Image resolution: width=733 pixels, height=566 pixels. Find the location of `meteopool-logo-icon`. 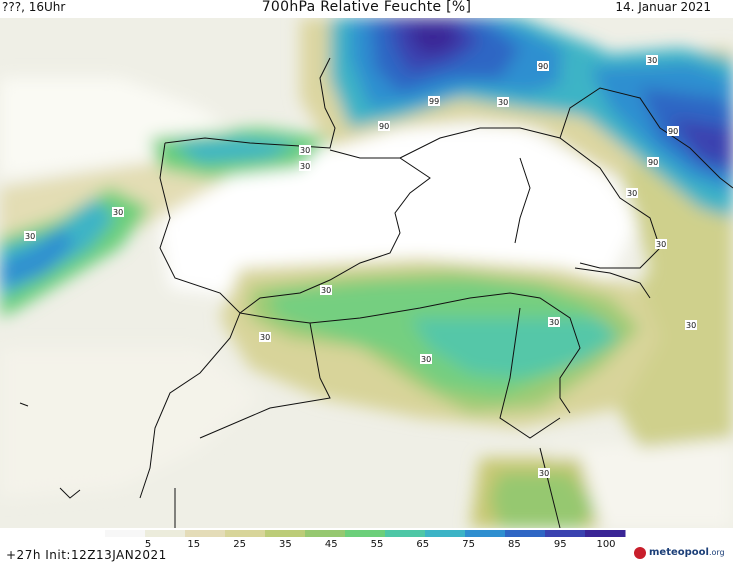

meteopool-logo-icon is located at coordinates (640, 553).